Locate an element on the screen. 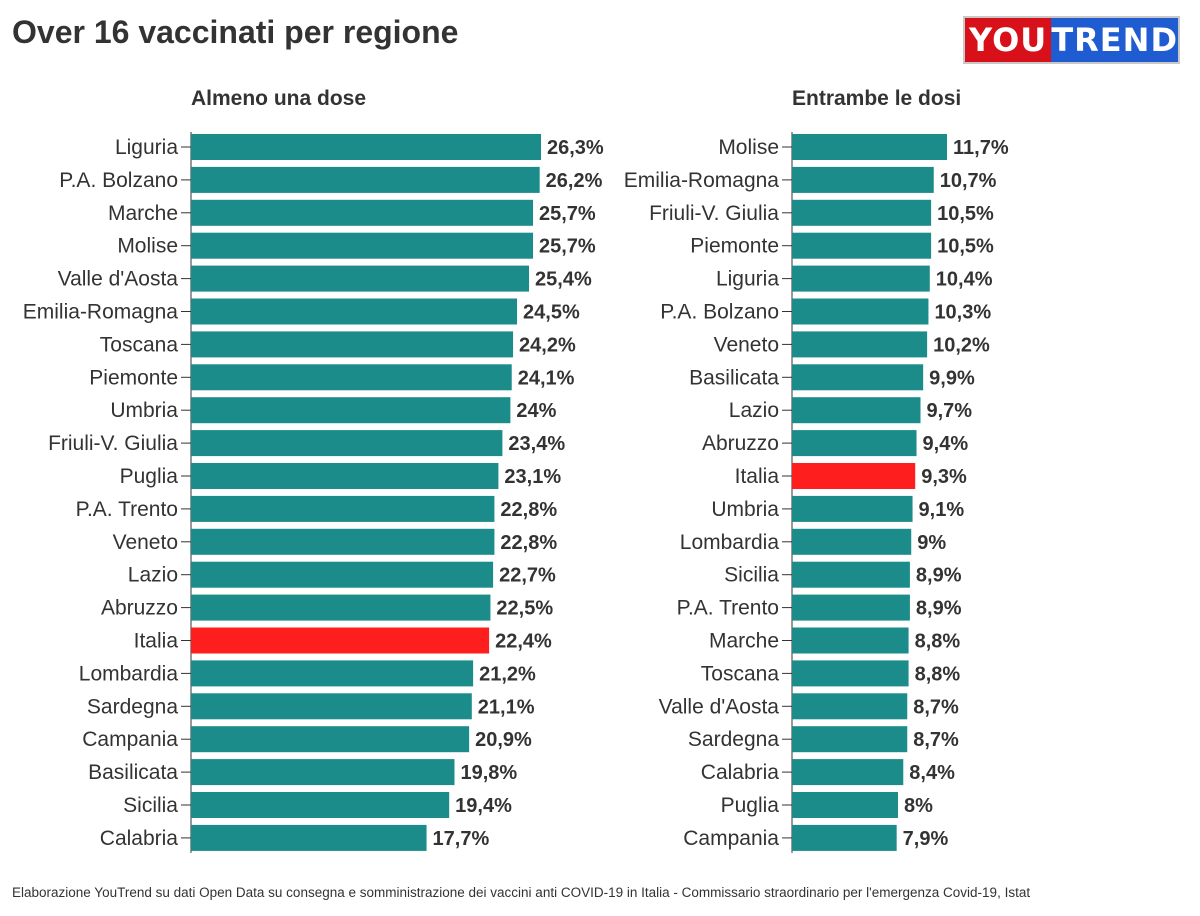 The width and height of the screenshot is (1200, 916). category-label: Puglia is located at coordinates (750, 805).